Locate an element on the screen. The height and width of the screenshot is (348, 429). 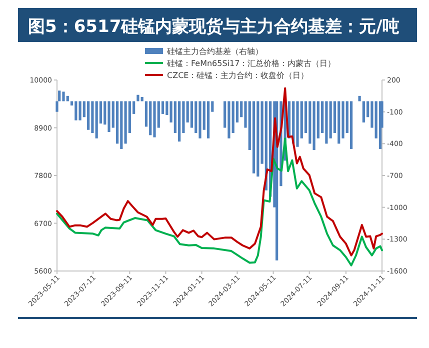
chart-title: 图5：6517硅锰内蒙现货与主力合约基差：元/吨 is located at coordinates (214, 27).